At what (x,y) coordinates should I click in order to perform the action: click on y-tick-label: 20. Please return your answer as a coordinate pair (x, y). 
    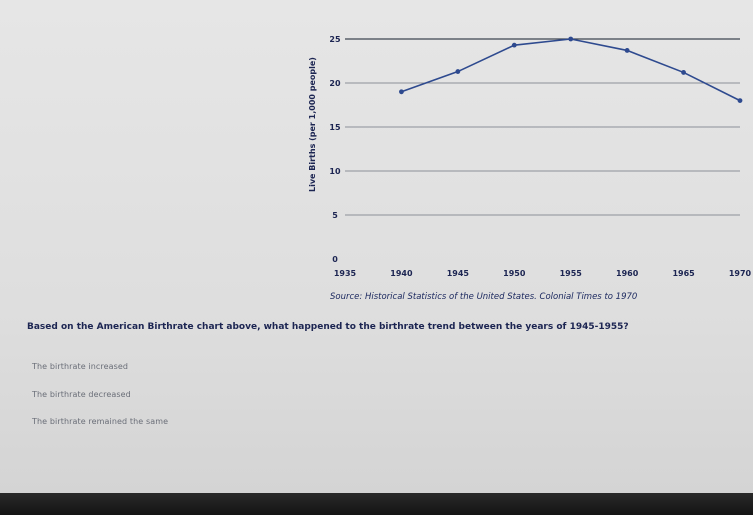
    Looking at the image, I should click on (335, 83).